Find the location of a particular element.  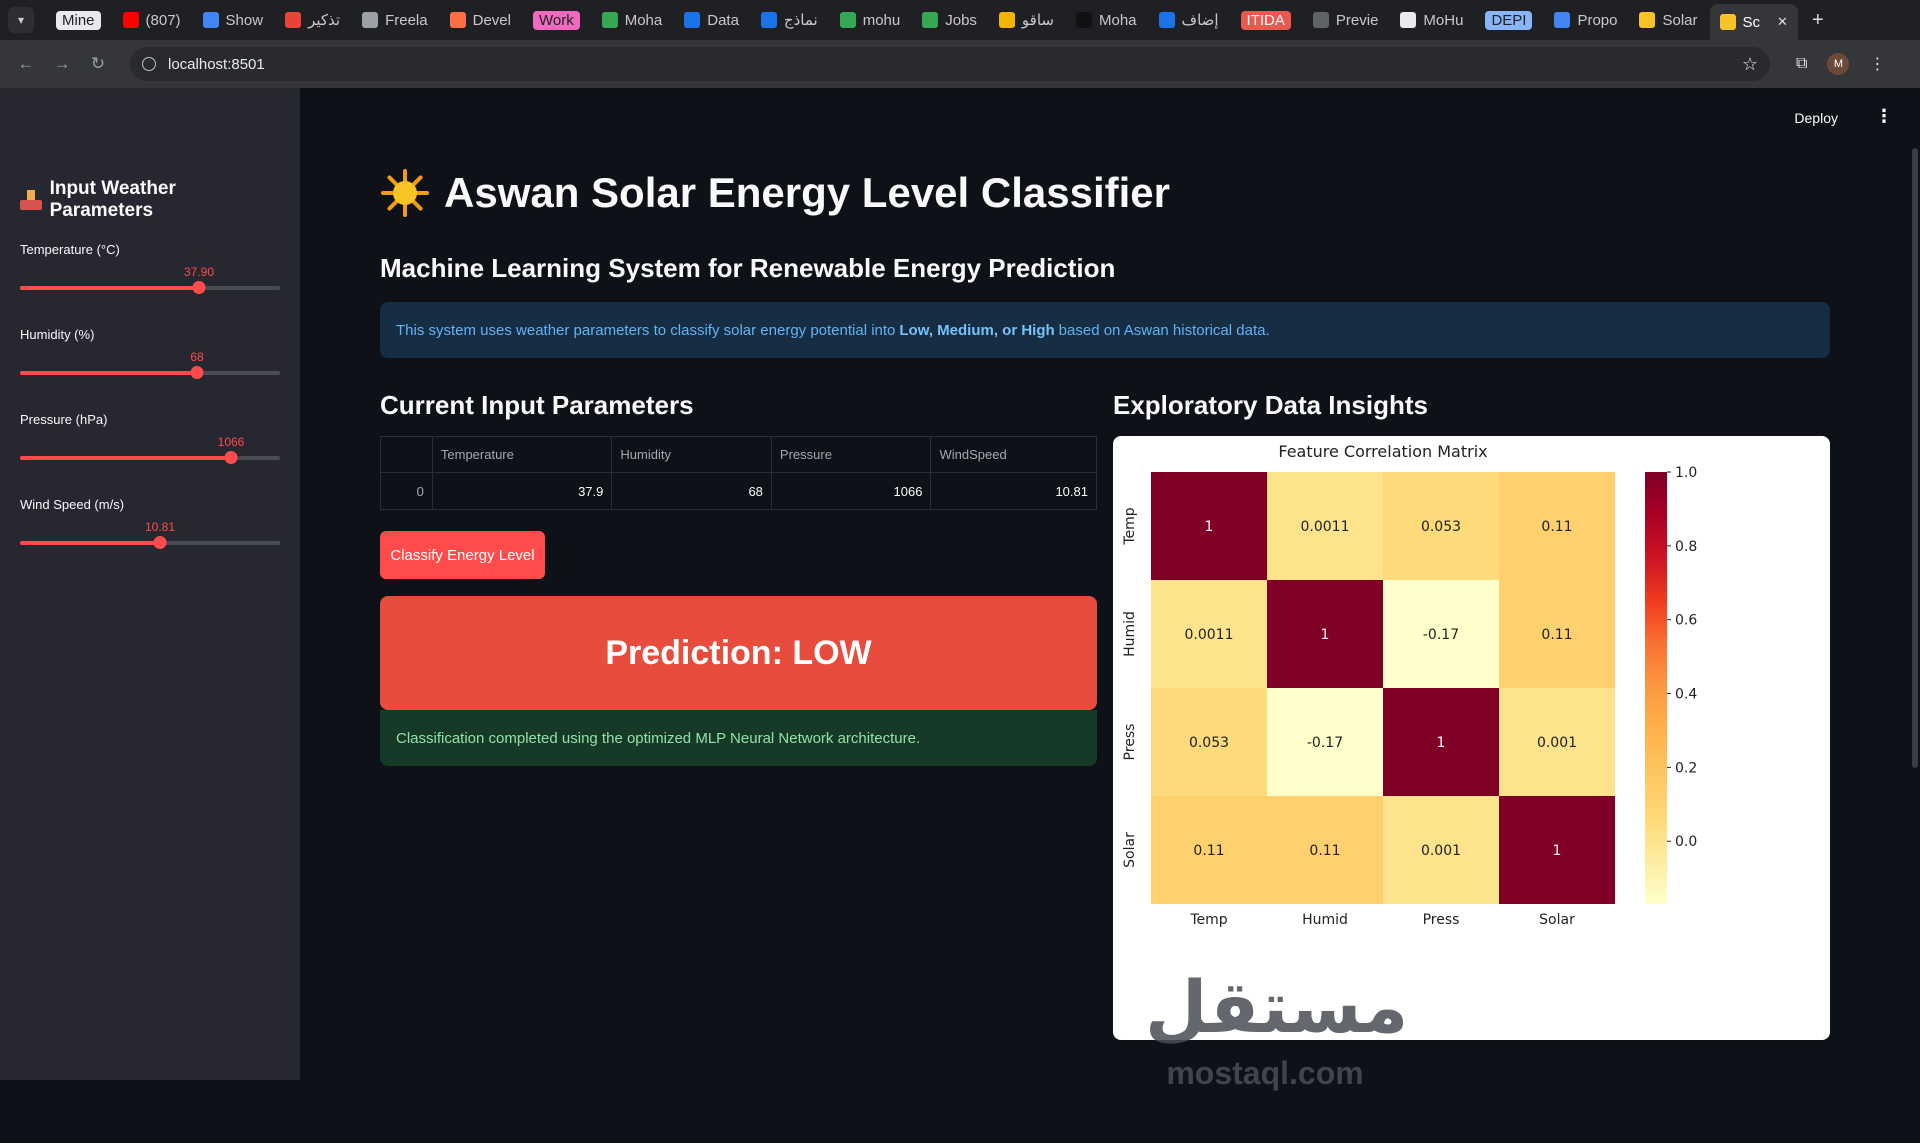

browser-tab: Freela is located at coordinates (395, 20).